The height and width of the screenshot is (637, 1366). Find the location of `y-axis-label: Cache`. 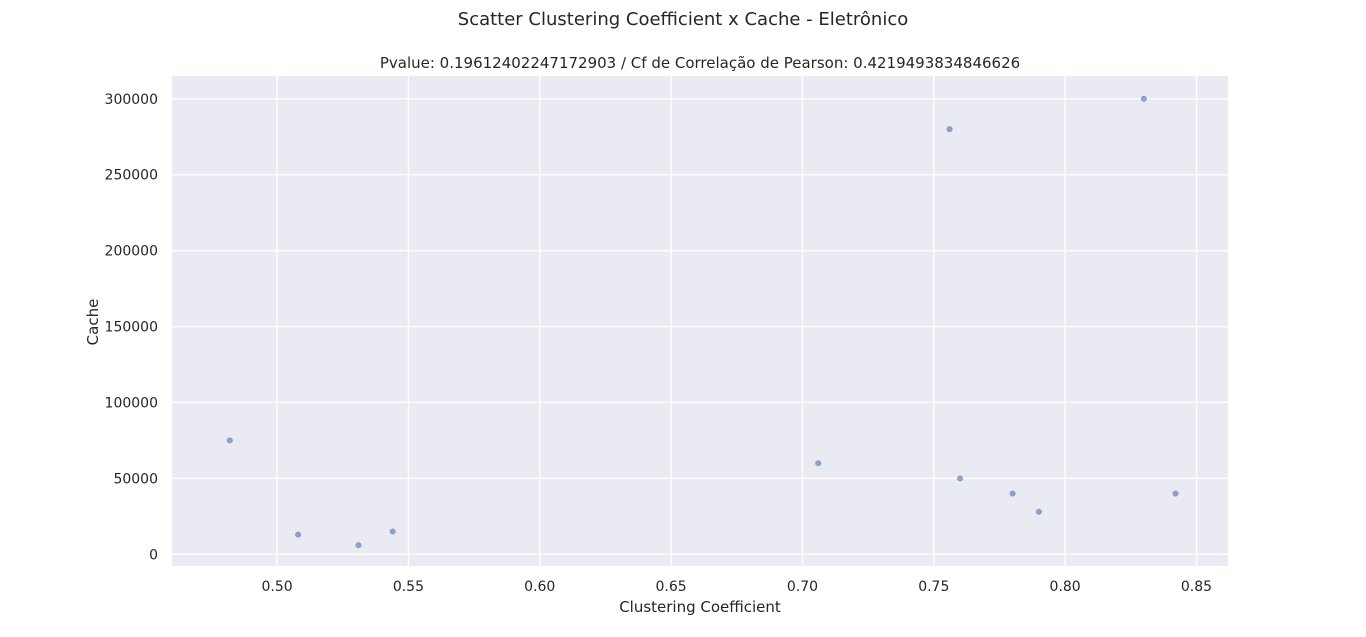

y-axis-label: Cache is located at coordinates (93, 322).